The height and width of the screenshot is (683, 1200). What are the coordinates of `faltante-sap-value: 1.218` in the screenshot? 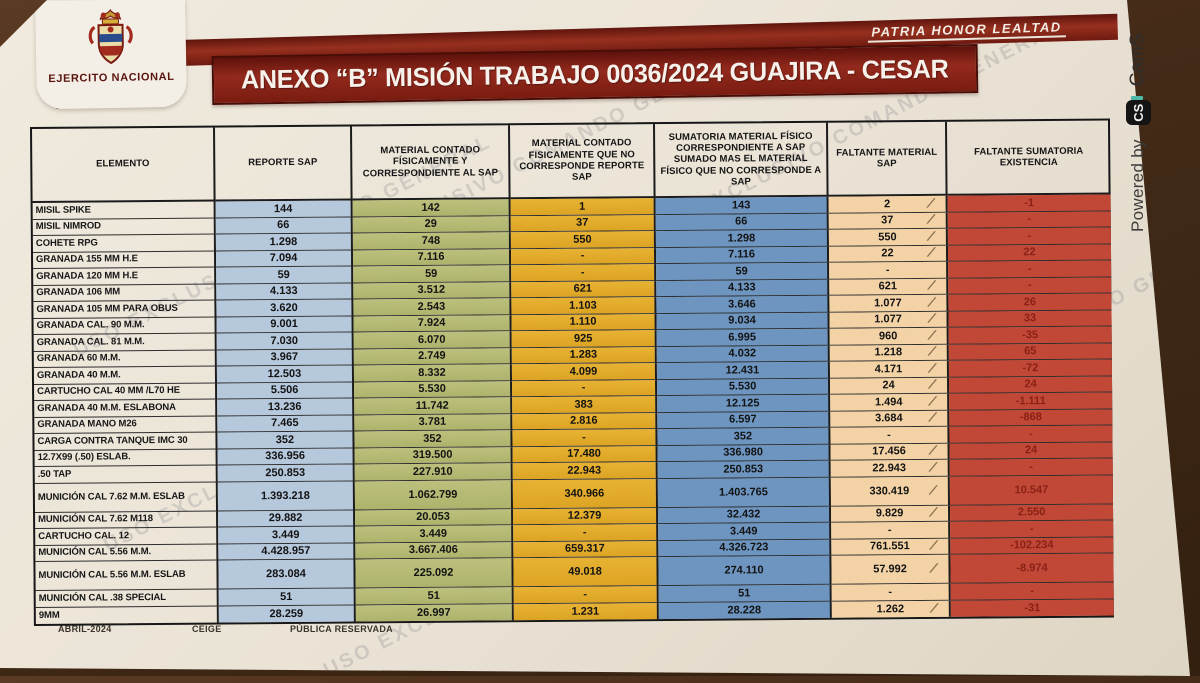 It's located at (888, 352).